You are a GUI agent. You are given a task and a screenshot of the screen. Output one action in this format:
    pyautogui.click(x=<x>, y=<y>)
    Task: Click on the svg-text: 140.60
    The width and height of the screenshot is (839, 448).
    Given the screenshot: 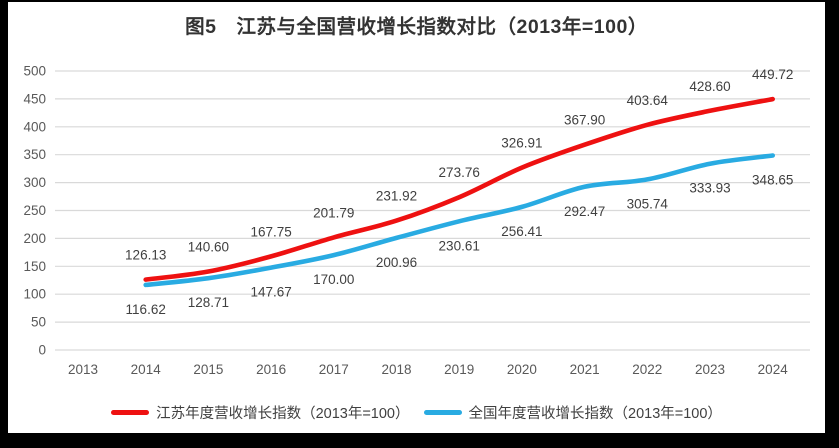 What is the action you would take?
    pyautogui.click(x=208, y=247)
    